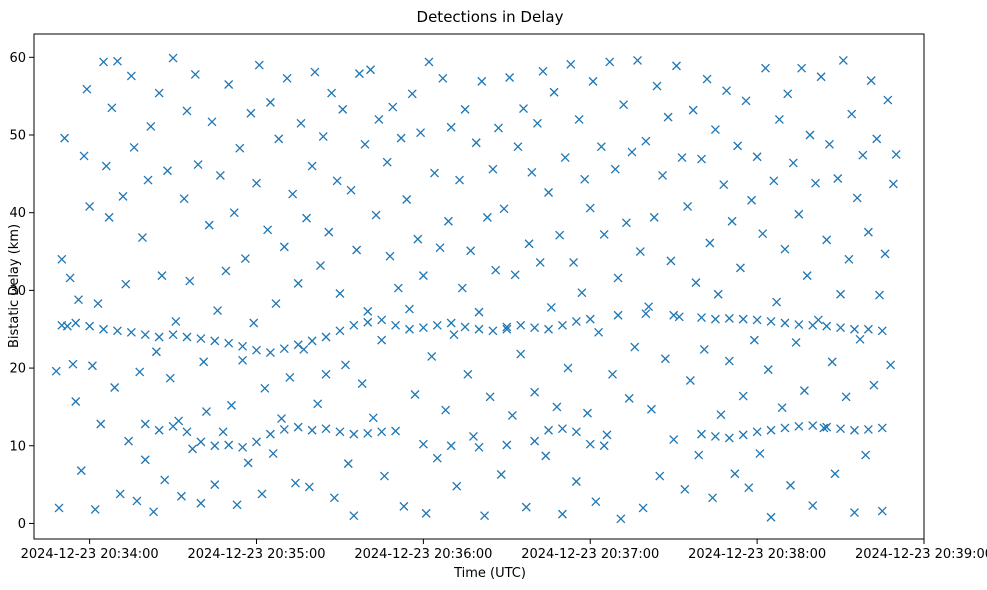 The width and height of the screenshot is (987, 590). What do you see at coordinates (17, 291) in the screenshot?
I see `y-tick-label: 30` at bounding box center [17, 291].